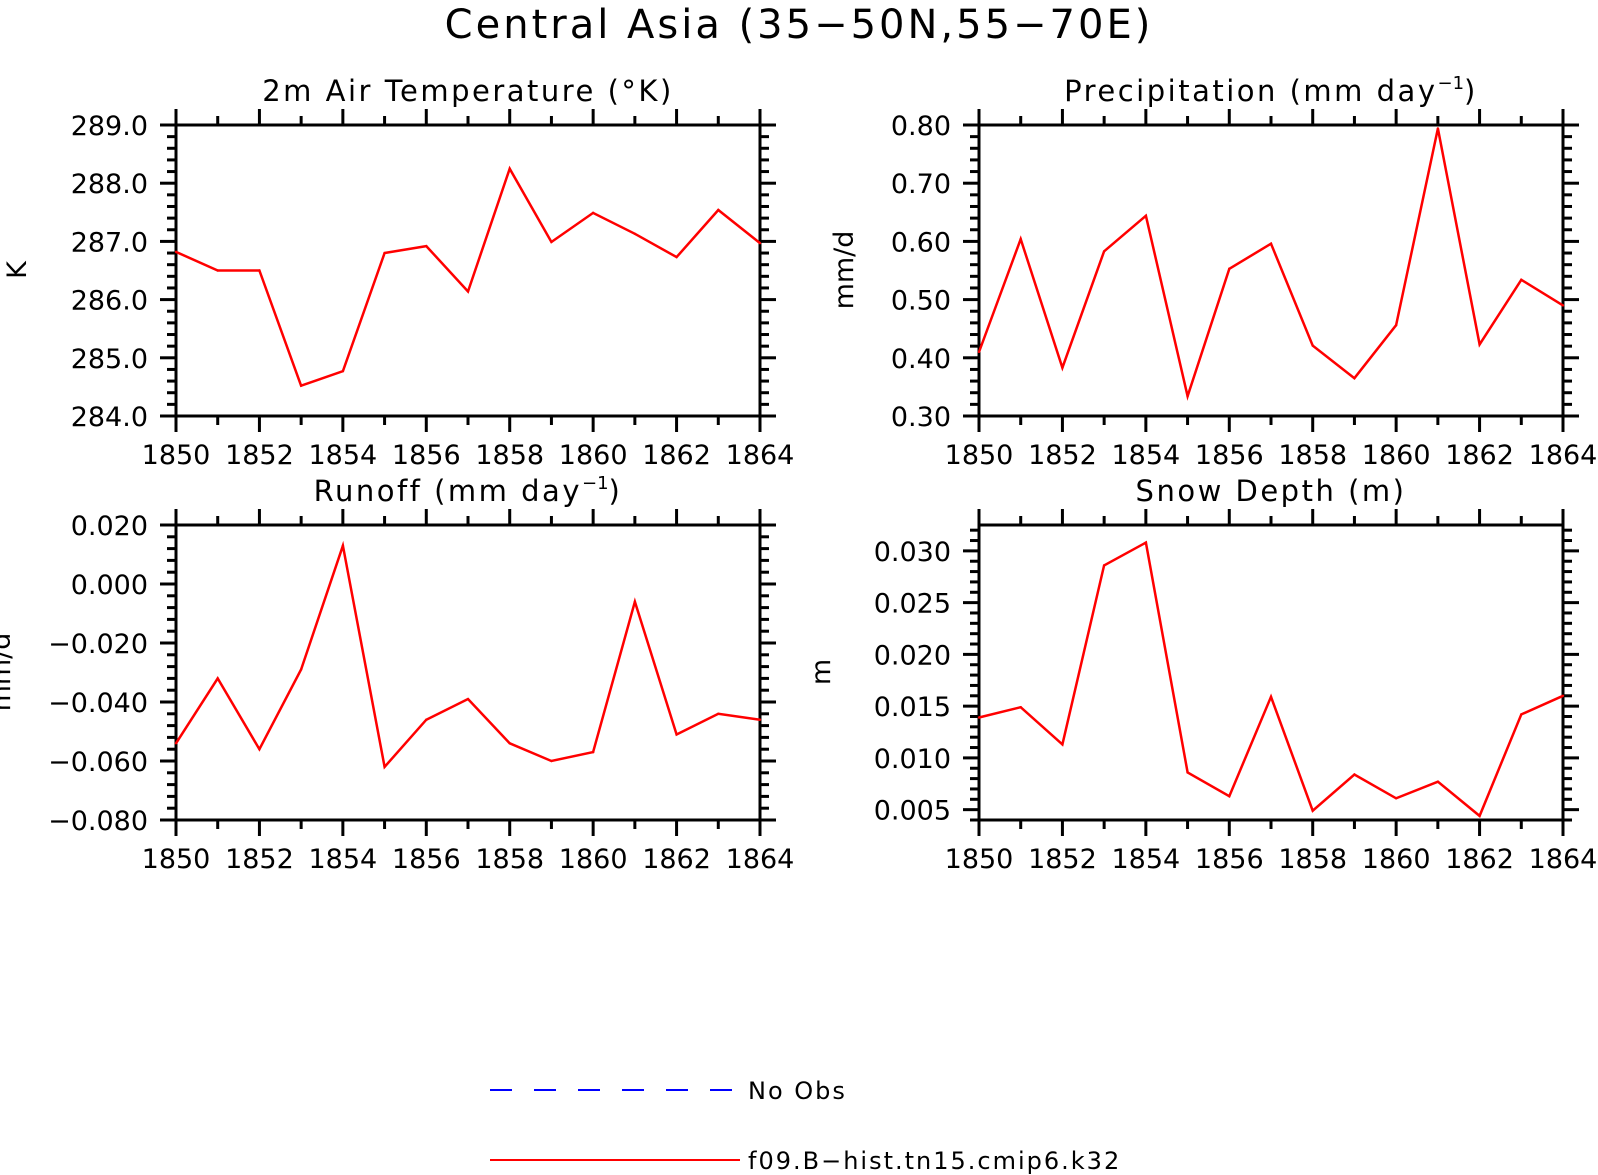 This screenshot has width=1598, height=1175. Describe the element at coordinates (98, 821) in the screenshot. I see `y-tick-label: −0.080` at that location.